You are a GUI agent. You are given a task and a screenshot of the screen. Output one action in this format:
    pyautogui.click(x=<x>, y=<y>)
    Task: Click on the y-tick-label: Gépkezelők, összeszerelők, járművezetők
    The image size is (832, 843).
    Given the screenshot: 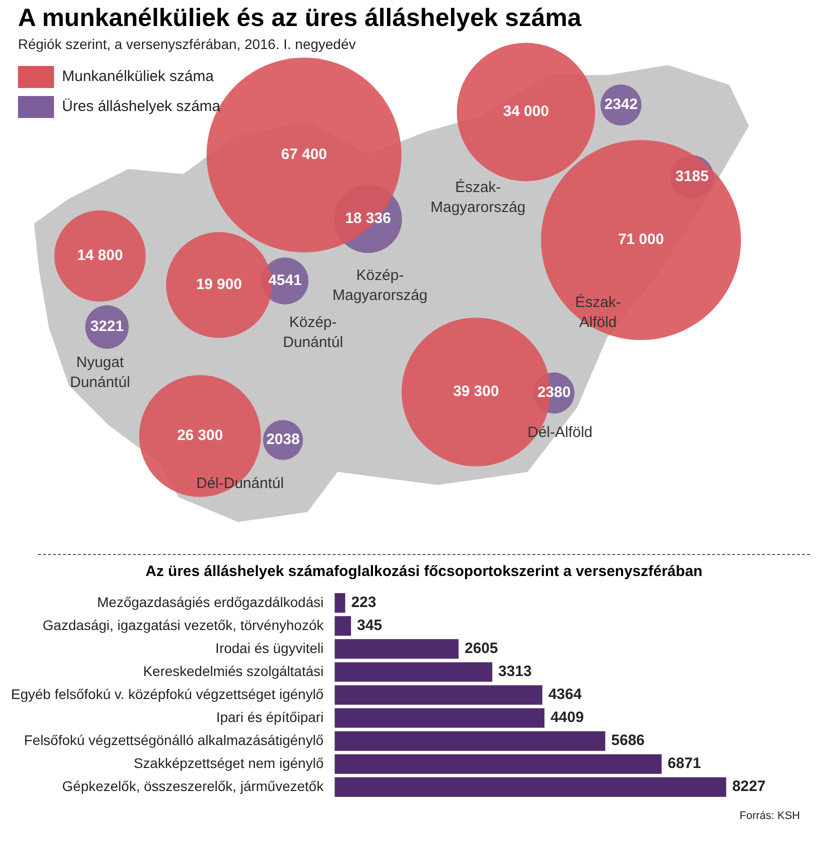 What is the action you would take?
    pyautogui.click(x=193, y=786)
    